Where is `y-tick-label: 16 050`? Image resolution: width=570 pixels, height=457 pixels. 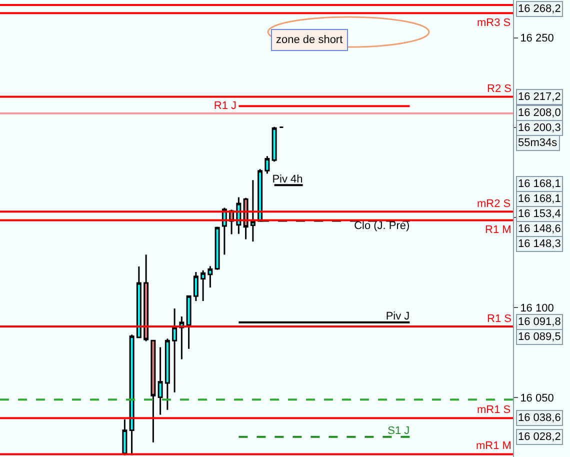
y-tick-label: 16 050 is located at coordinates (537, 398).